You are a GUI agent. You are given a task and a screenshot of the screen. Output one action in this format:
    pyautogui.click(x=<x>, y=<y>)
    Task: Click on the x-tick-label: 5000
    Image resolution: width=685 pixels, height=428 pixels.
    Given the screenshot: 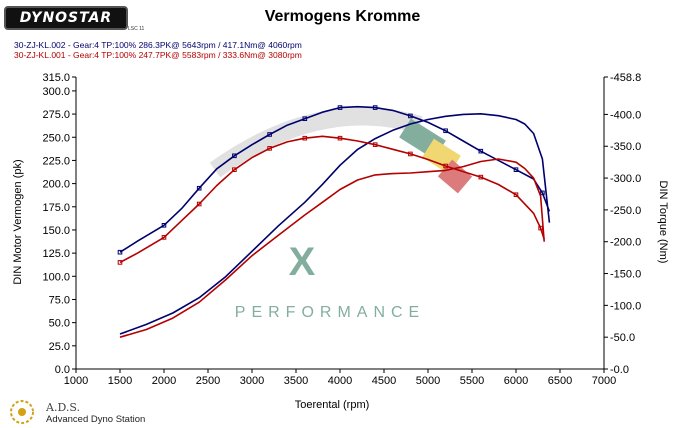 What is the action you would take?
    pyautogui.click(x=428, y=381)
    